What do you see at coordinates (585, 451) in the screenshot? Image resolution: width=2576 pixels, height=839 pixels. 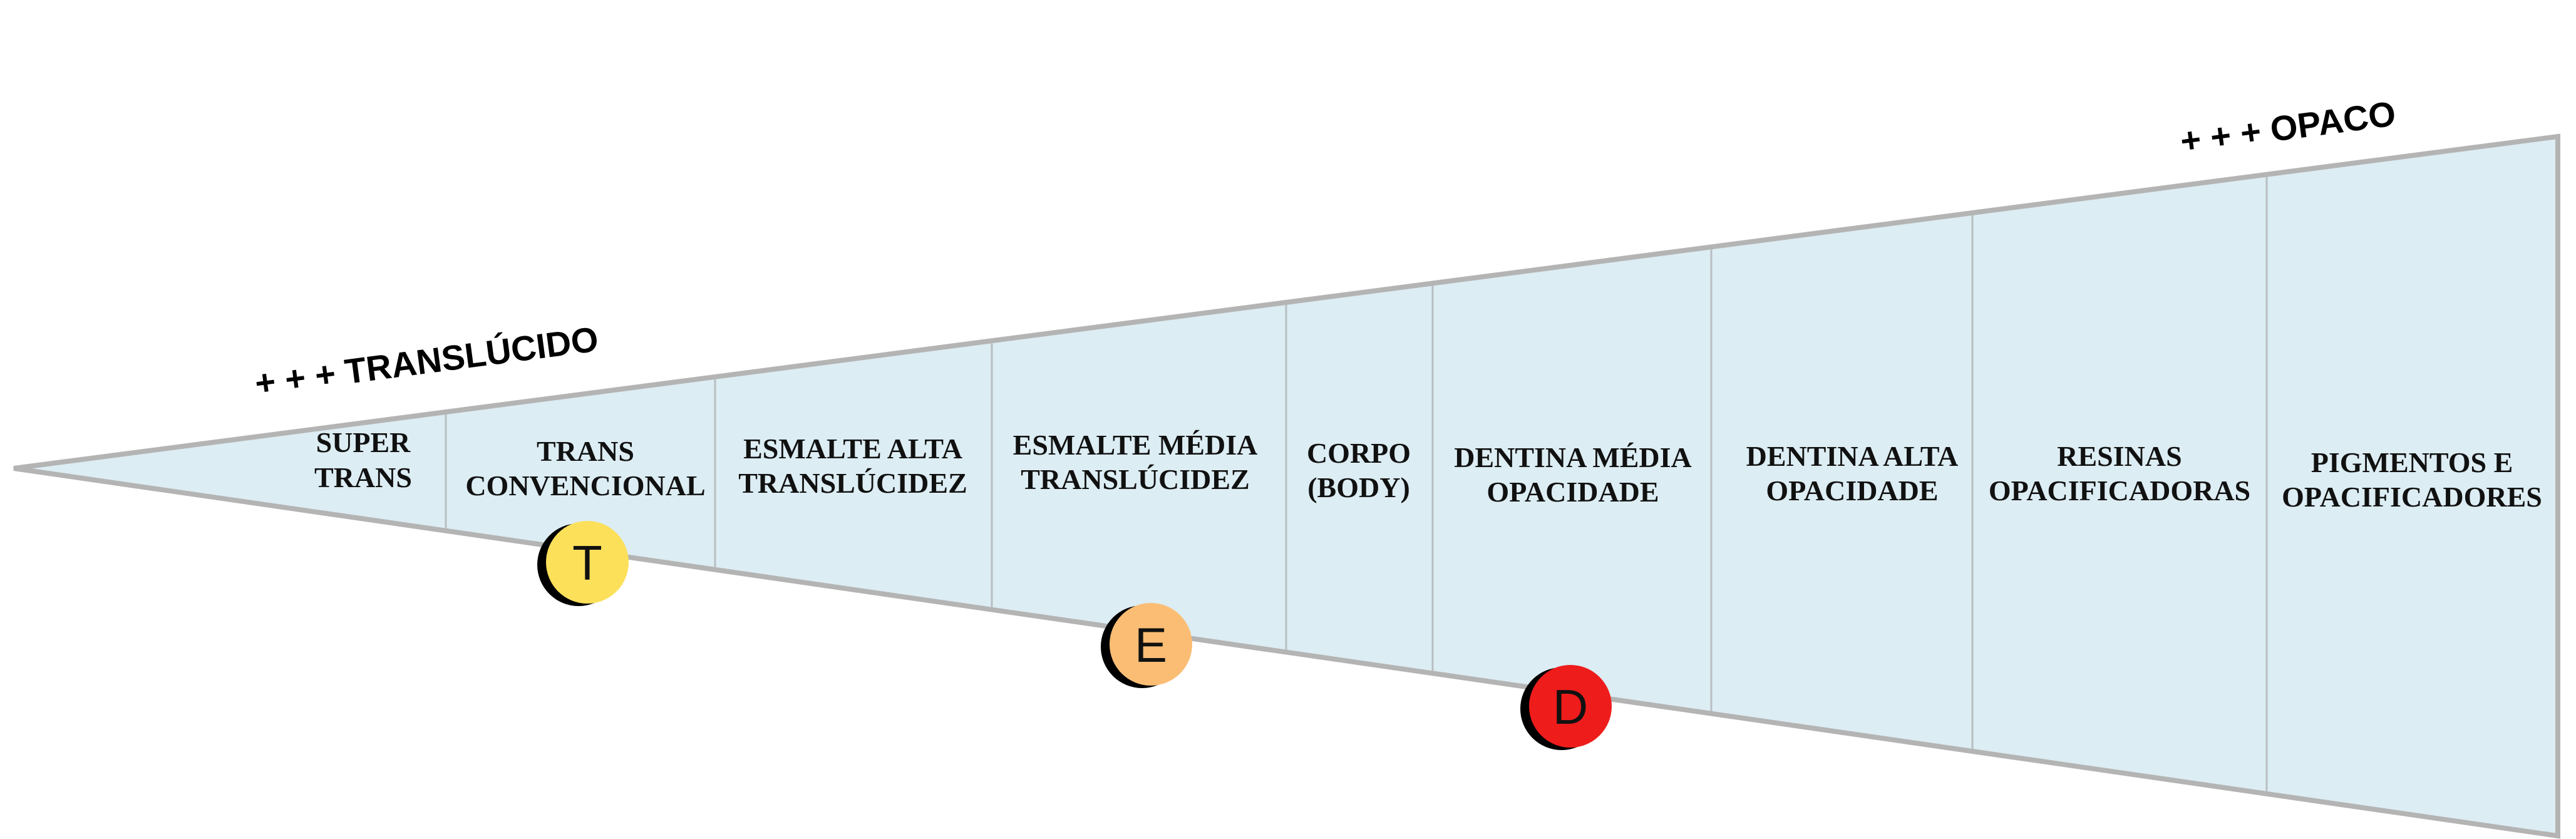 I see `segment-label-line-1: TRANS` at bounding box center [585, 451].